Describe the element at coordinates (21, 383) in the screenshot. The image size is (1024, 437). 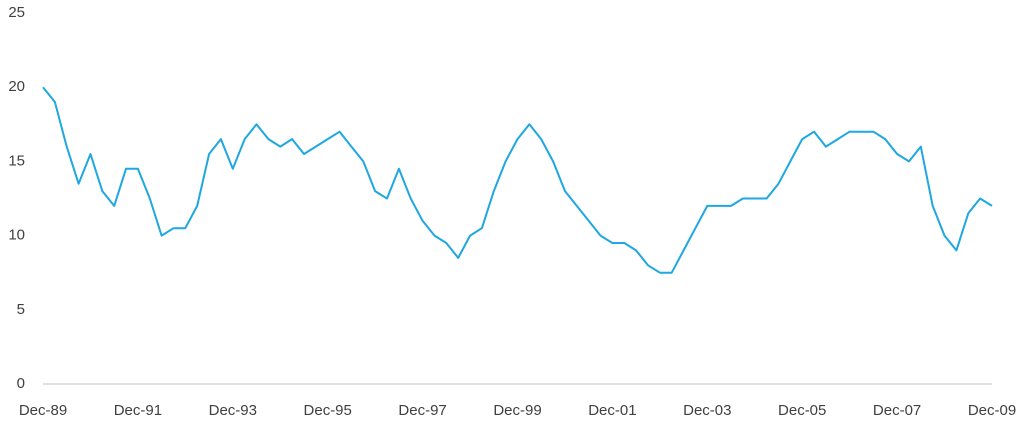
I see `y-tick-label: 0` at that location.